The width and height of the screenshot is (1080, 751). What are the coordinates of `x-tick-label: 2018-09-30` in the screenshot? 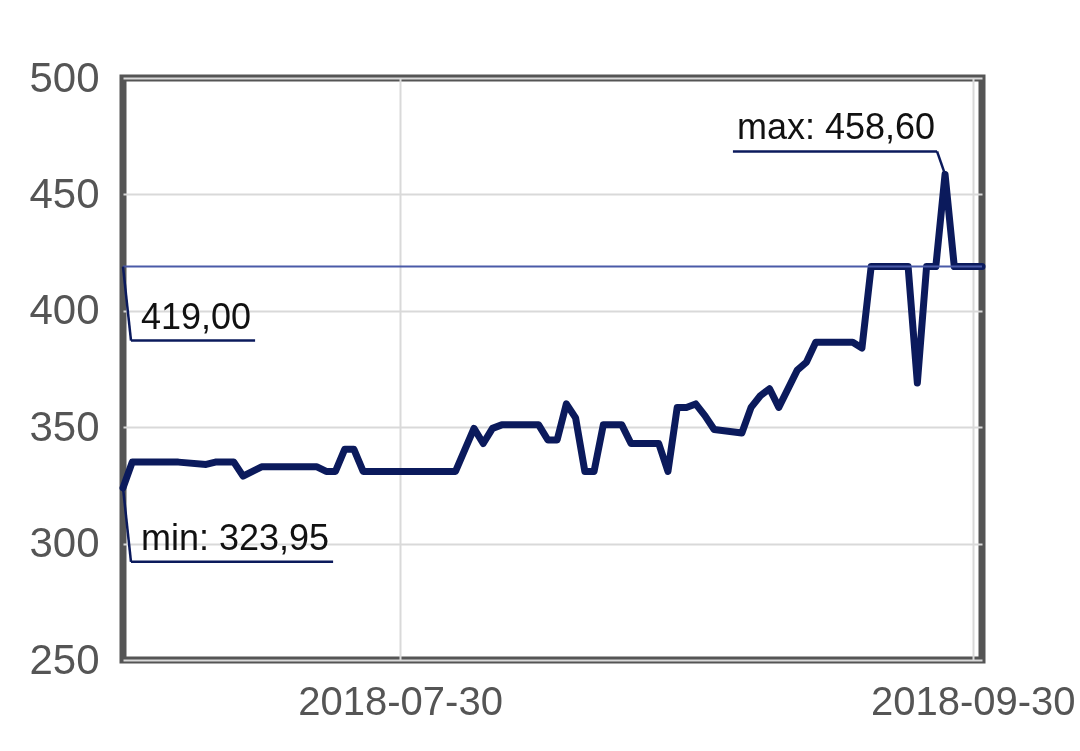 It's located at (973, 700).